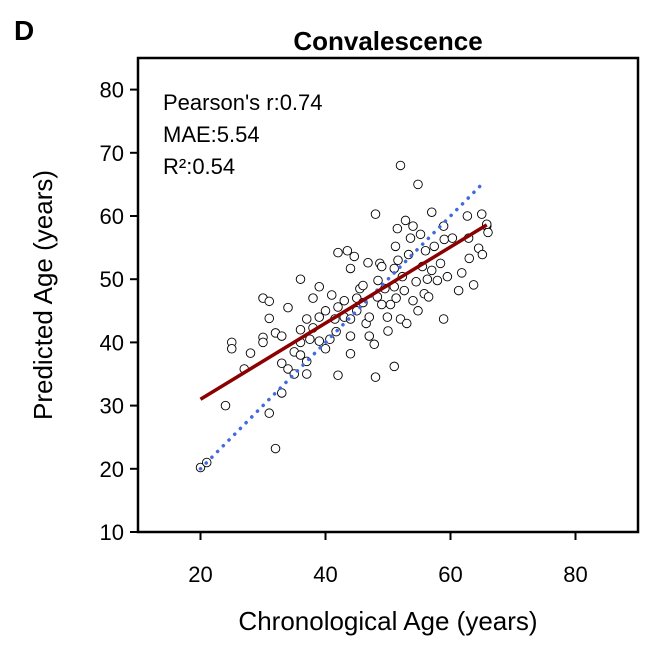 This screenshot has width=649, height=649. Describe the element at coordinates (575, 574) in the screenshot. I see `x-tick-label: 80` at that location.